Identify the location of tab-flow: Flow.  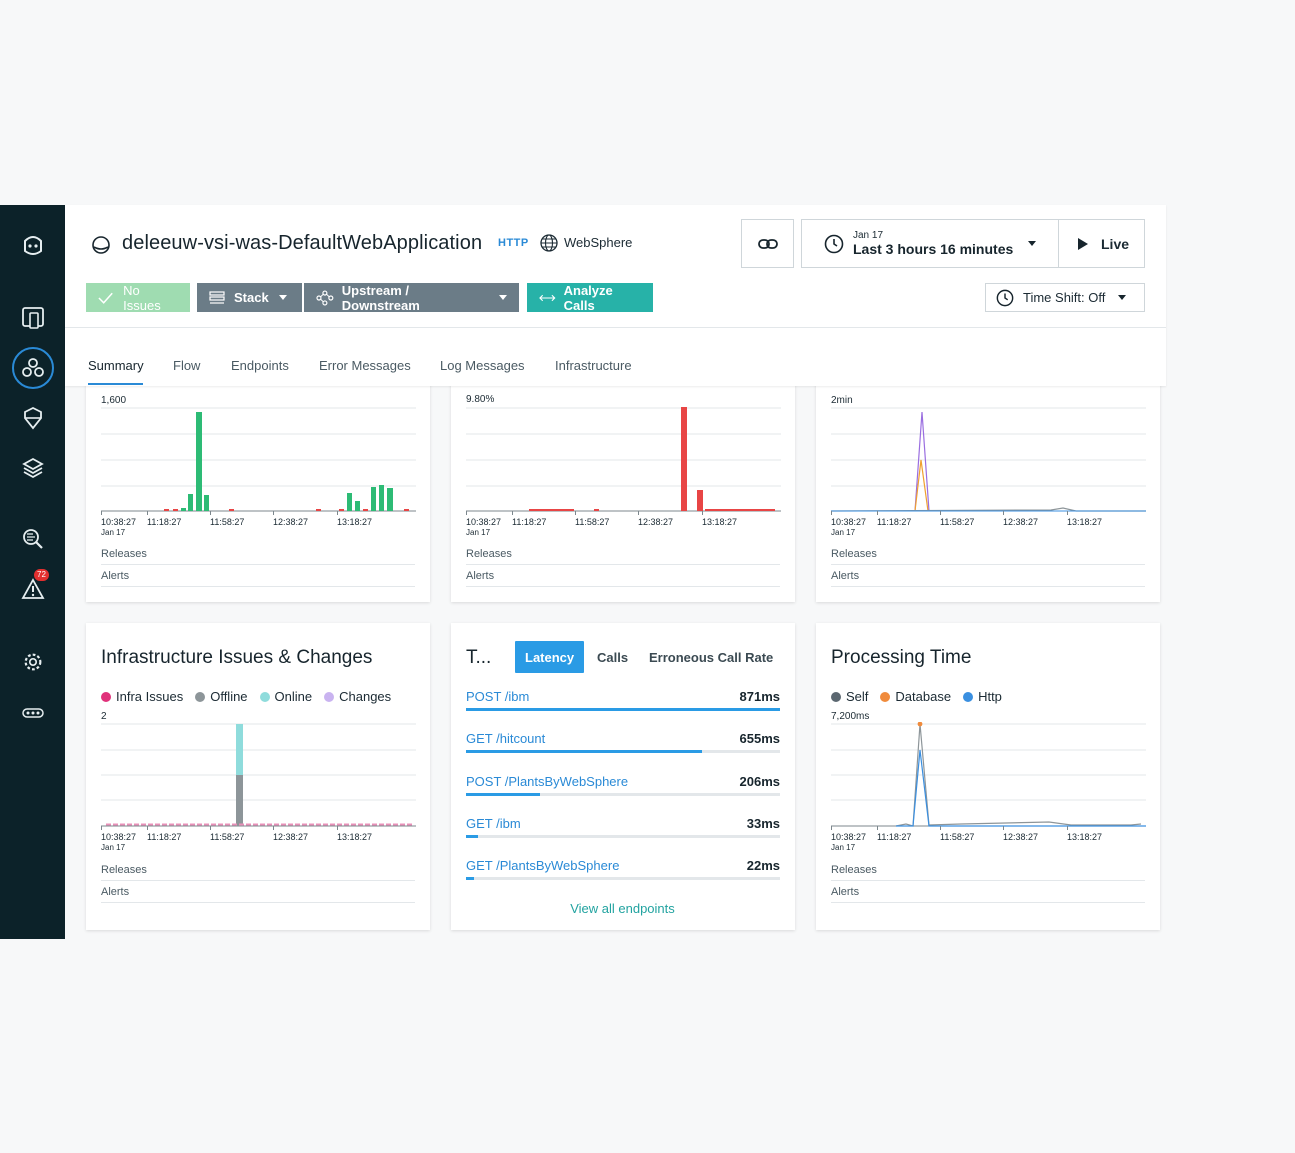
(187, 365).